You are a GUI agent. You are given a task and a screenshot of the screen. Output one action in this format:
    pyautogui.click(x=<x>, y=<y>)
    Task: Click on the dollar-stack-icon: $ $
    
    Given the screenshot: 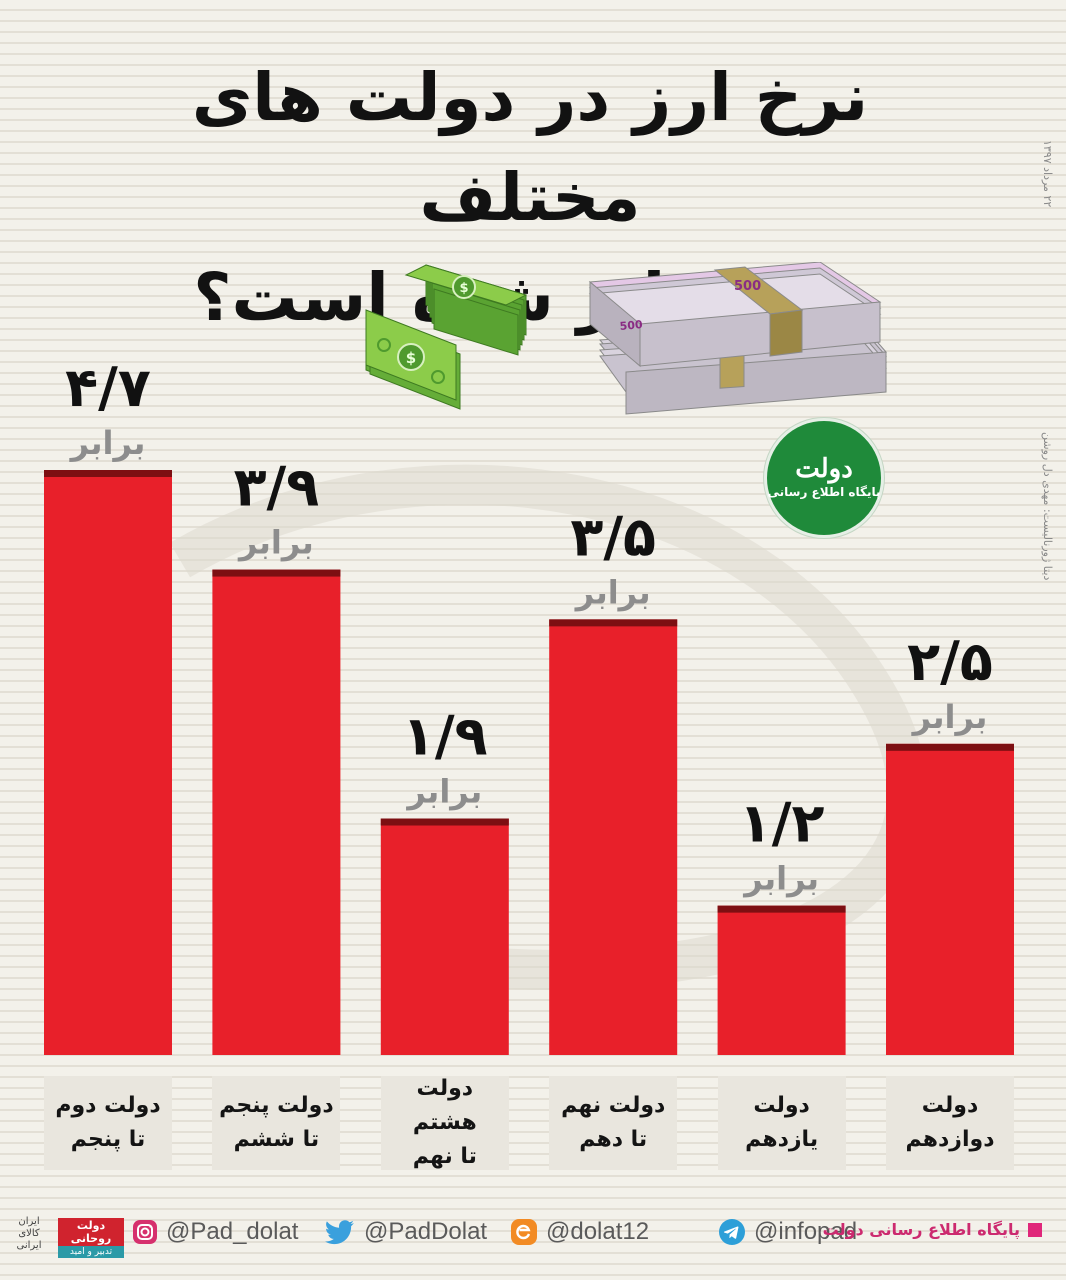 What is the action you would take?
    pyautogui.click(x=446, y=337)
    